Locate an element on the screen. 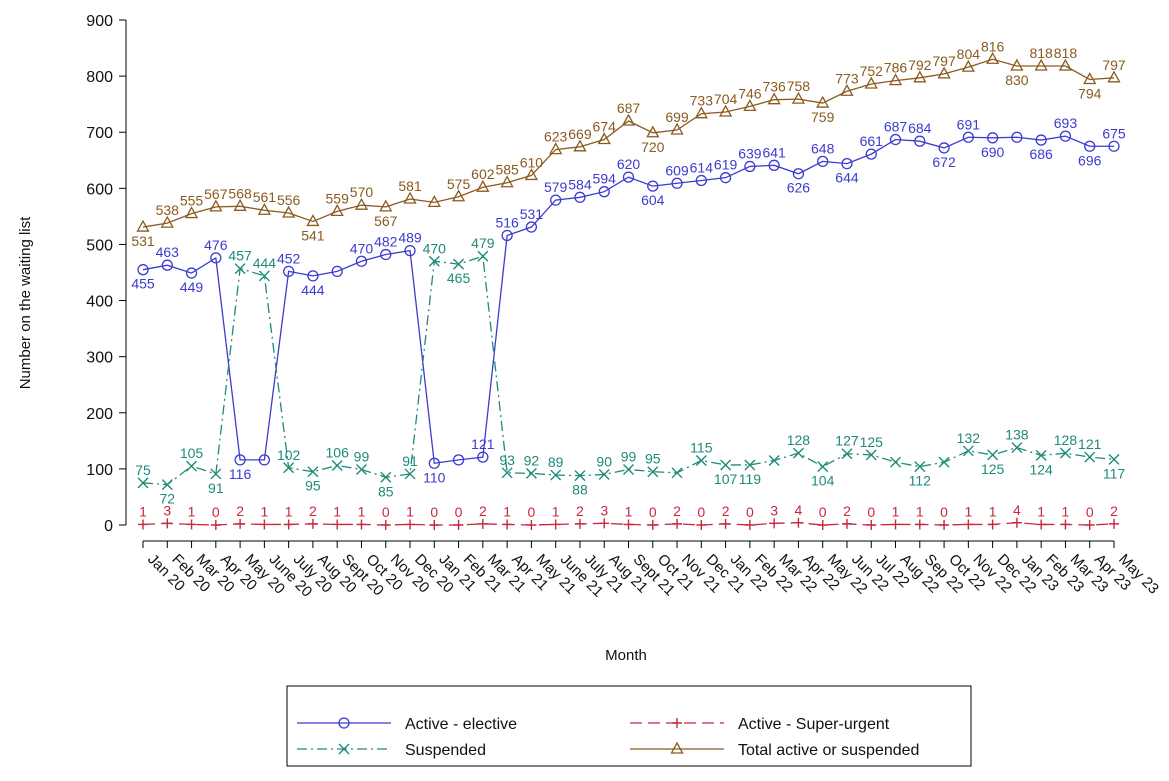  data-label: 556 is located at coordinates (289, 200).